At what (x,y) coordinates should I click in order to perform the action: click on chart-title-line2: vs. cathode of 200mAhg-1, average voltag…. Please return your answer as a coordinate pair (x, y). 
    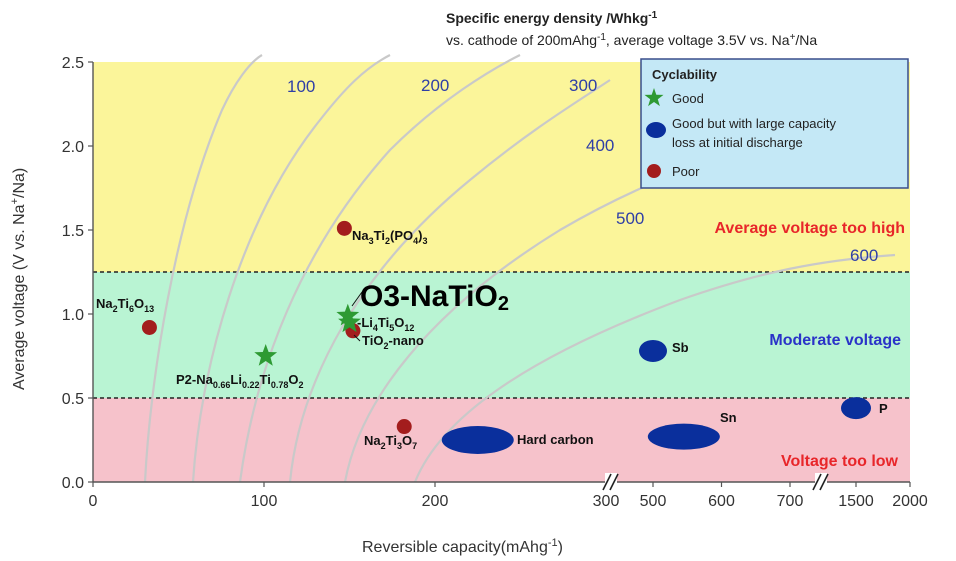
    Looking at the image, I should click on (631, 40).